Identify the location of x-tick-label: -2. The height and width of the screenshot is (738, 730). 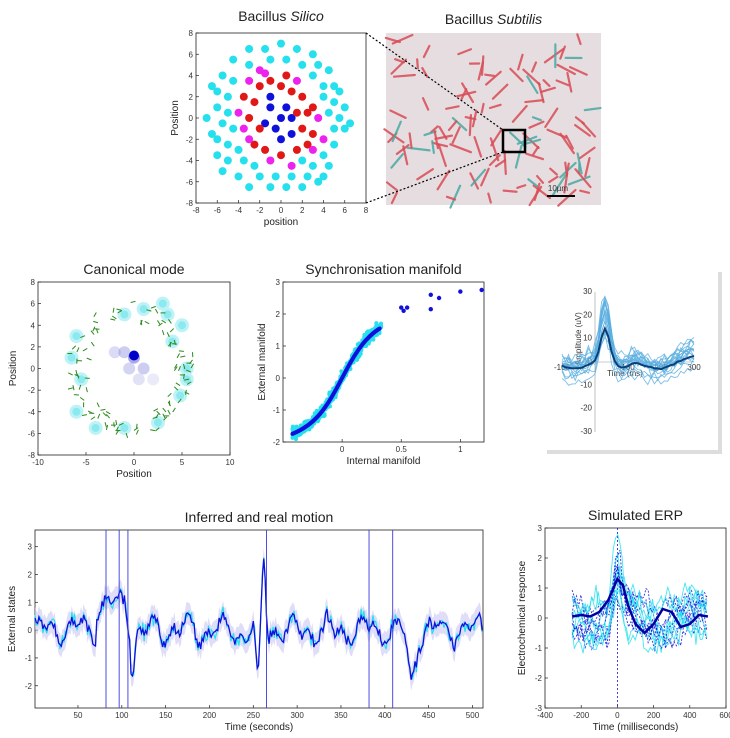
(260, 210).